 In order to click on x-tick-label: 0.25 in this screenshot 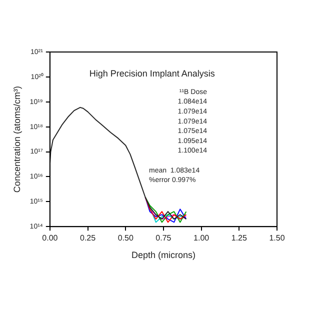, I will do `click(88, 238)`.